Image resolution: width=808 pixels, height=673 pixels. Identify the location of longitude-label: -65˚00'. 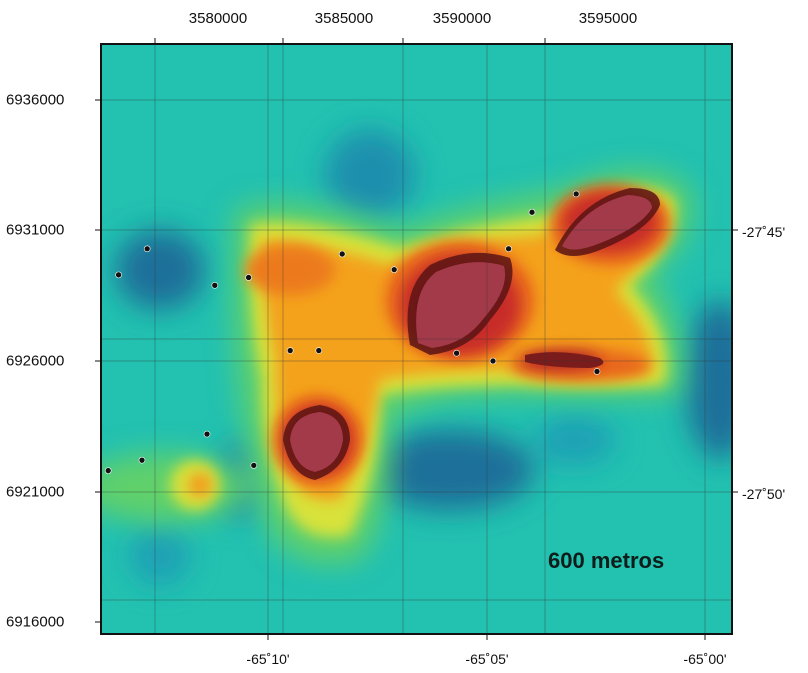
(705, 659).